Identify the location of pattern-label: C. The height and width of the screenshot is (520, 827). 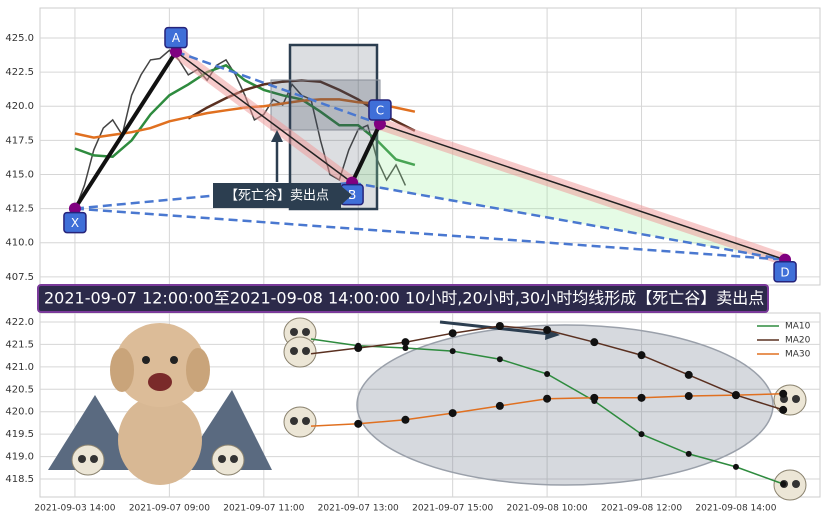
(380, 110).